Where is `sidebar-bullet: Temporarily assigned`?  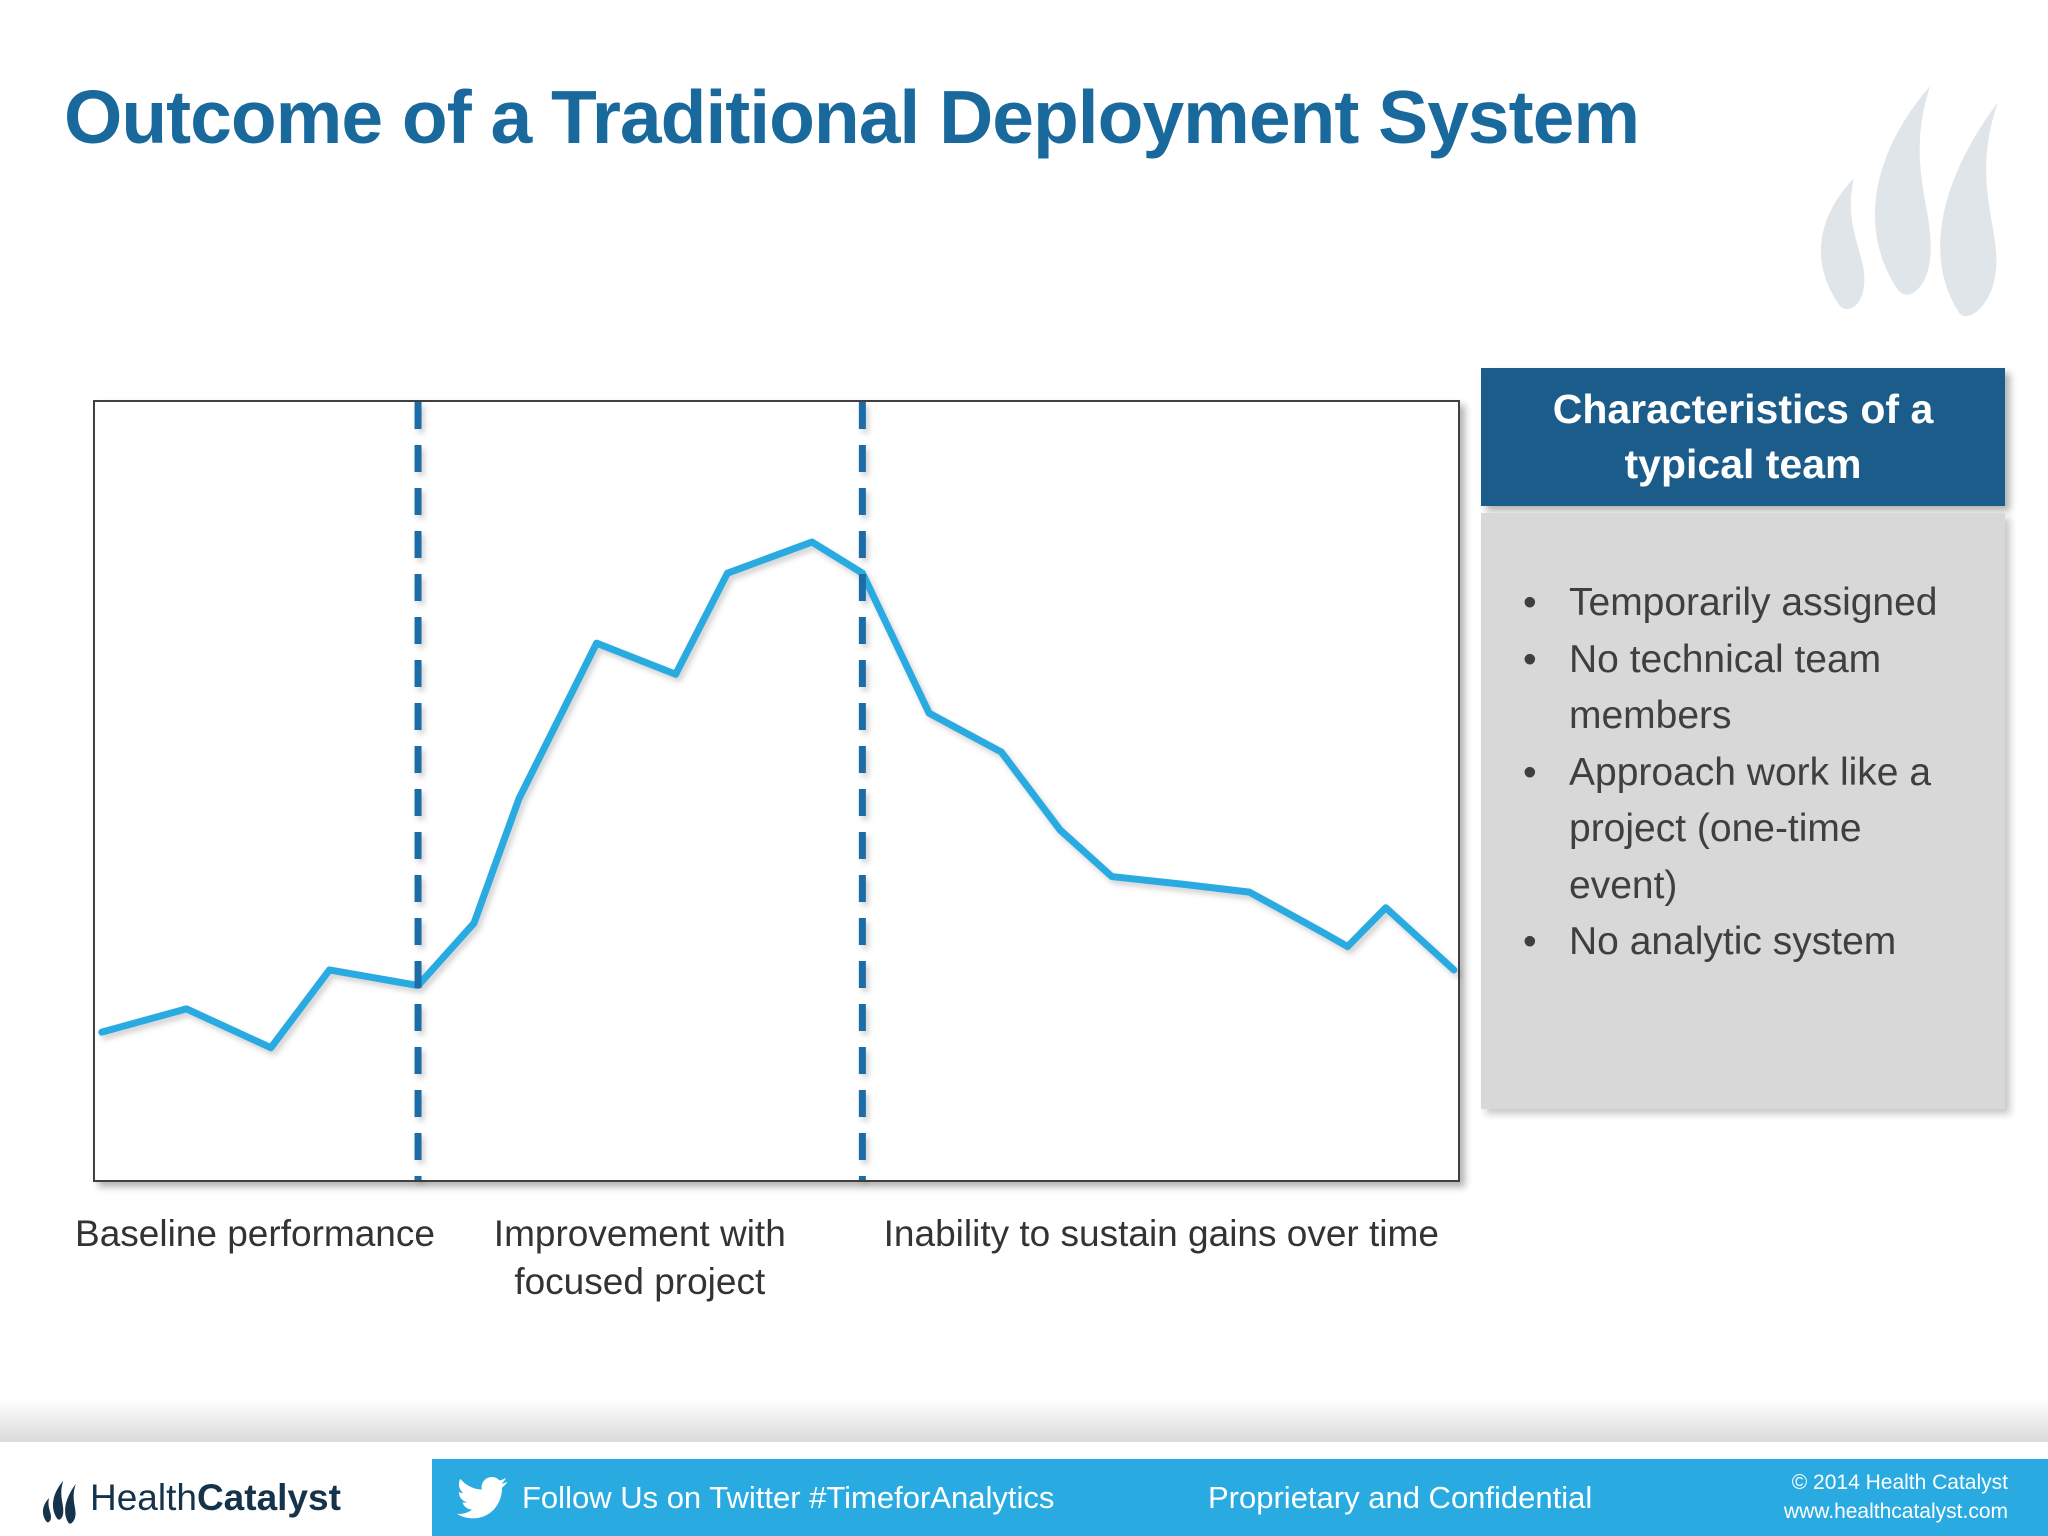 sidebar-bullet: Temporarily assigned is located at coordinates (1731, 603).